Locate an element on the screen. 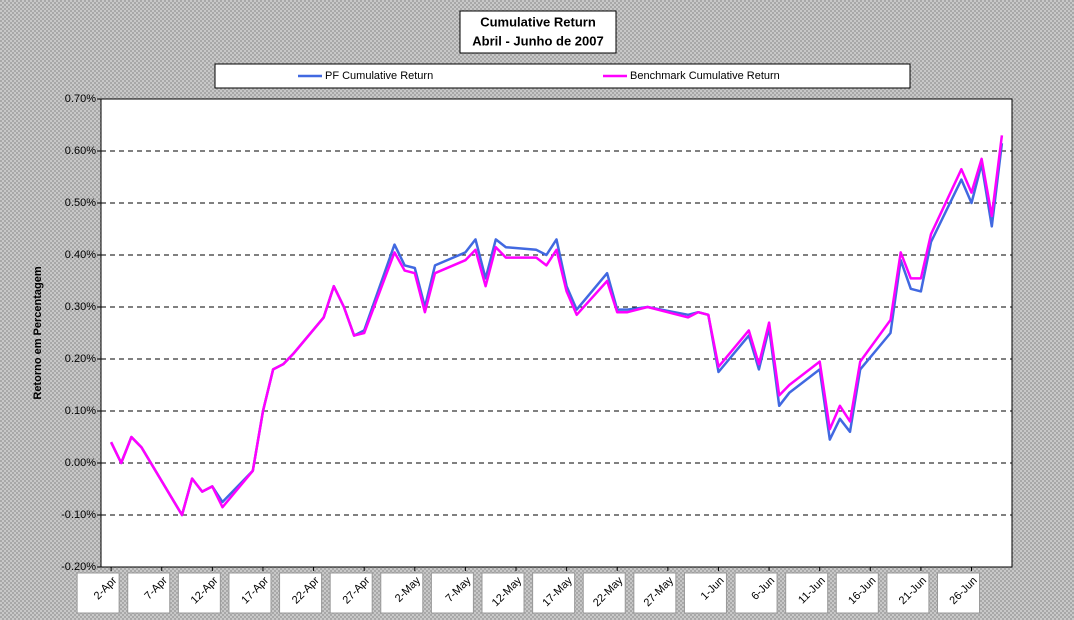 This screenshot has width=1074, height=620. y-tick-label: 0.20% is located at coordinates (80, 359).